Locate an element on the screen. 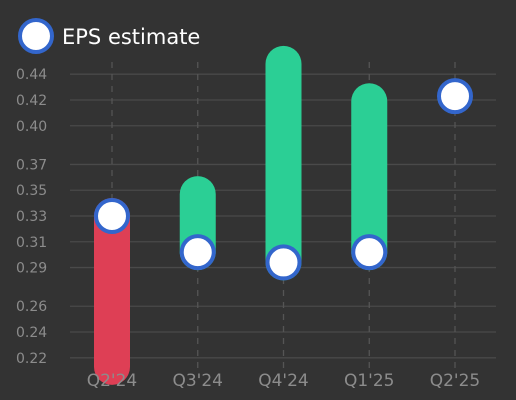  legend-marker-icon is located at coordinates (36, 36).